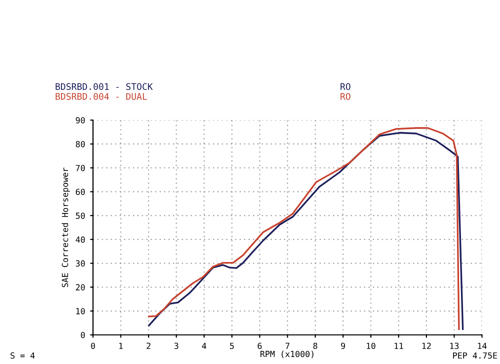 This screenshot has height=364, width=500. I want to click on text: PEP 4.75E, so click(475, 355).